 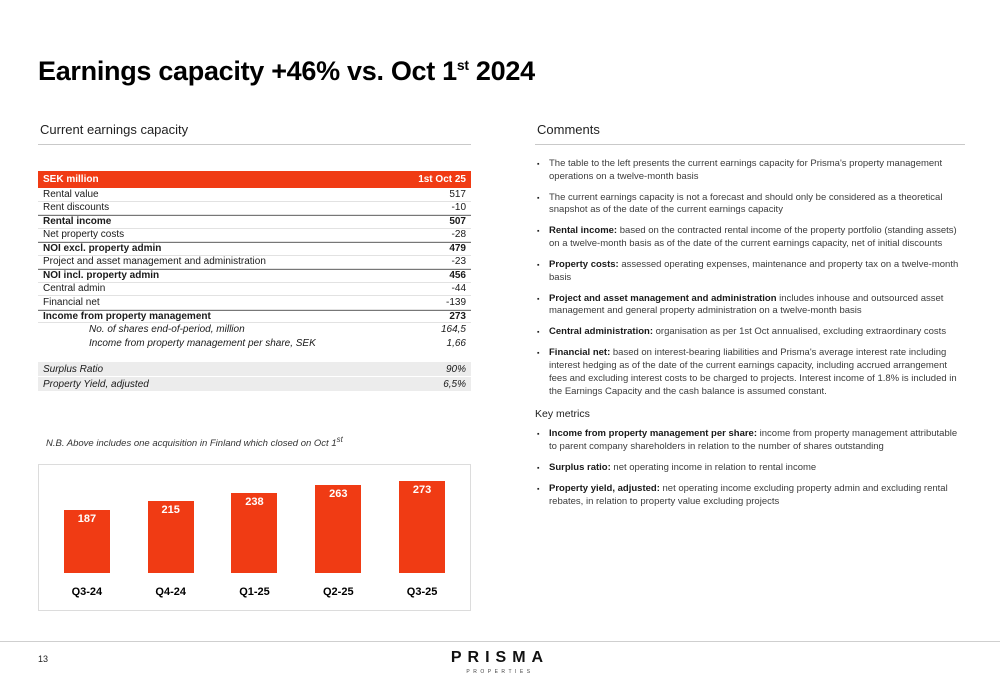 I want to click on table-header-row: SEK million 1st Oct 25, so click(x=254, y=179).